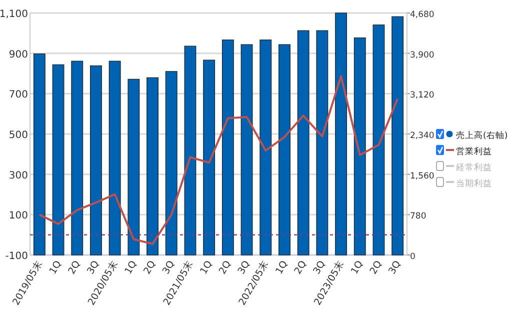 The image size is (512, 326). What do you see at coordinates (16, 256) in the screenshot?
I see `y-tick-label: -100` at bounding box center [16, 256].